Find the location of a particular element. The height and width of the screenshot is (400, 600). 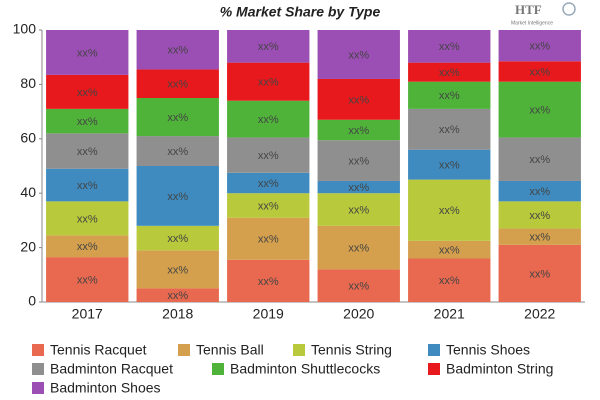

y-tick-label: 40 is located at coordinates (28, 192).